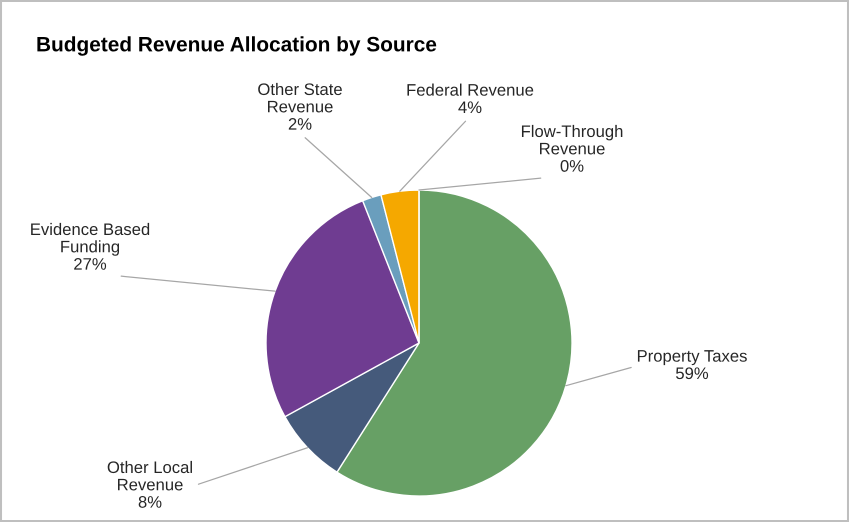 This screenshot has width=849, height=522. I want to click on chart-title: Budgeted Revenue Allocation by Source, so click(236, 46).